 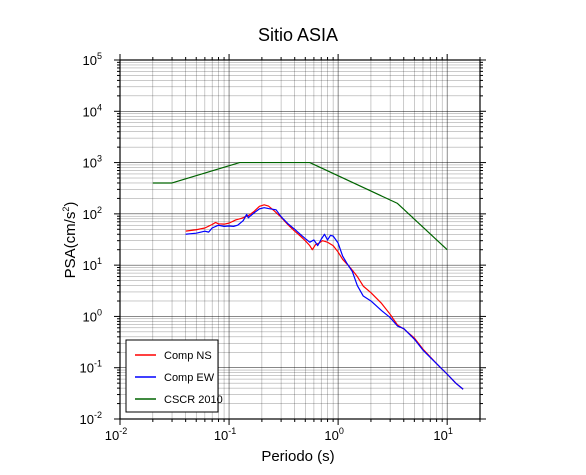 I want to click on y-tick-label-exponent: 5, so click(x=99, y=56).